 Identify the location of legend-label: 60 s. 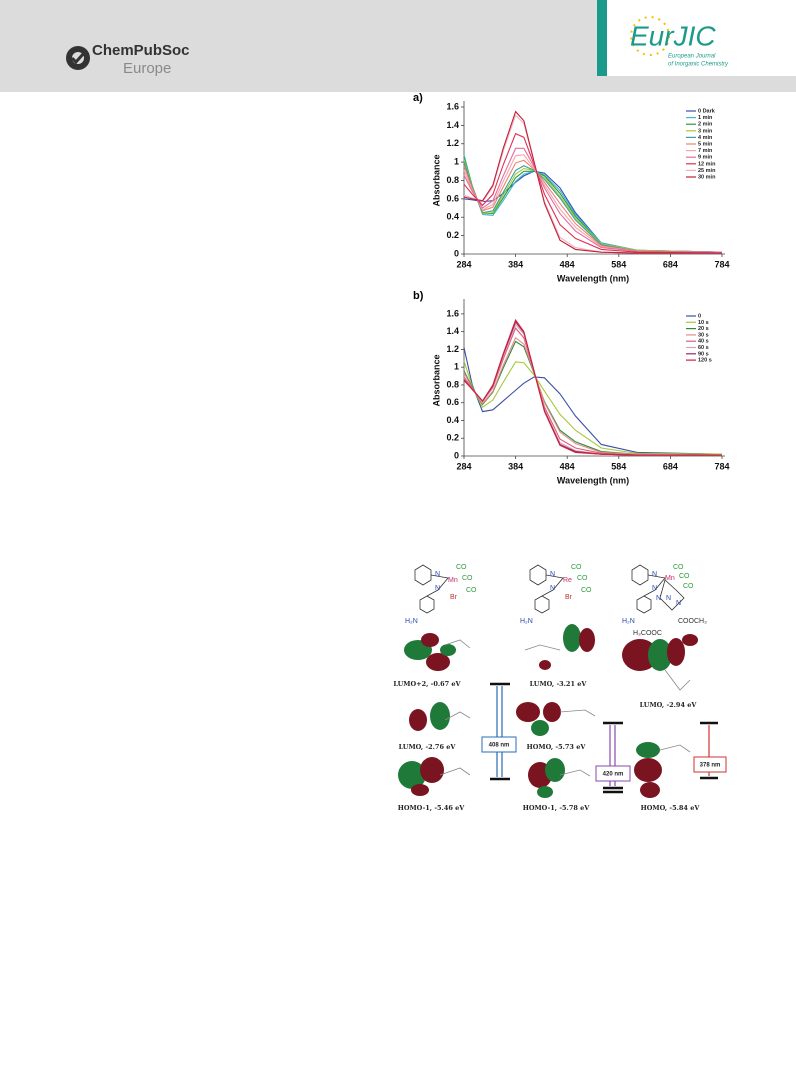
(703, 348).